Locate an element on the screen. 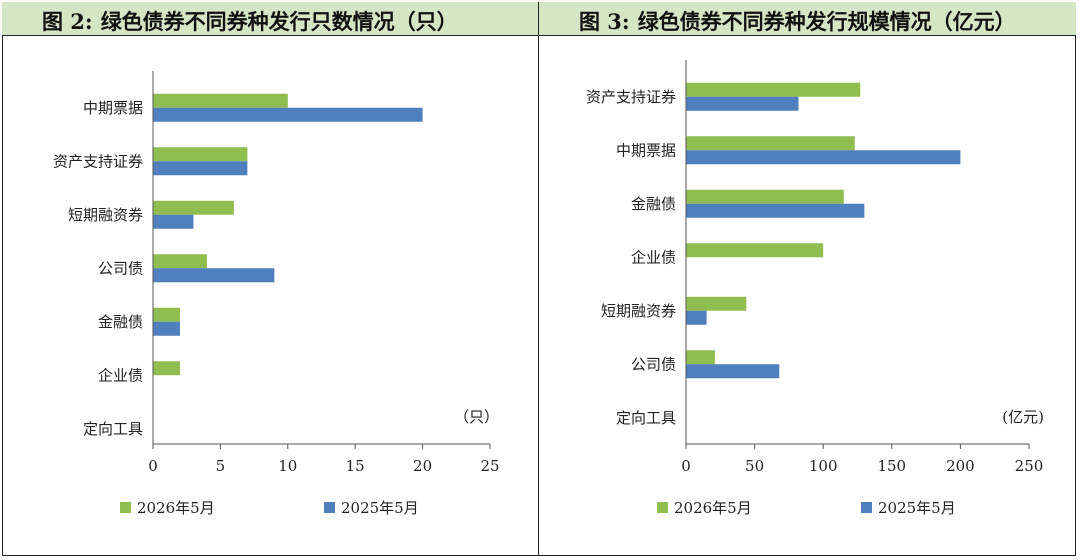  x-tick-label: 200 is located at coordinates (960, 466).